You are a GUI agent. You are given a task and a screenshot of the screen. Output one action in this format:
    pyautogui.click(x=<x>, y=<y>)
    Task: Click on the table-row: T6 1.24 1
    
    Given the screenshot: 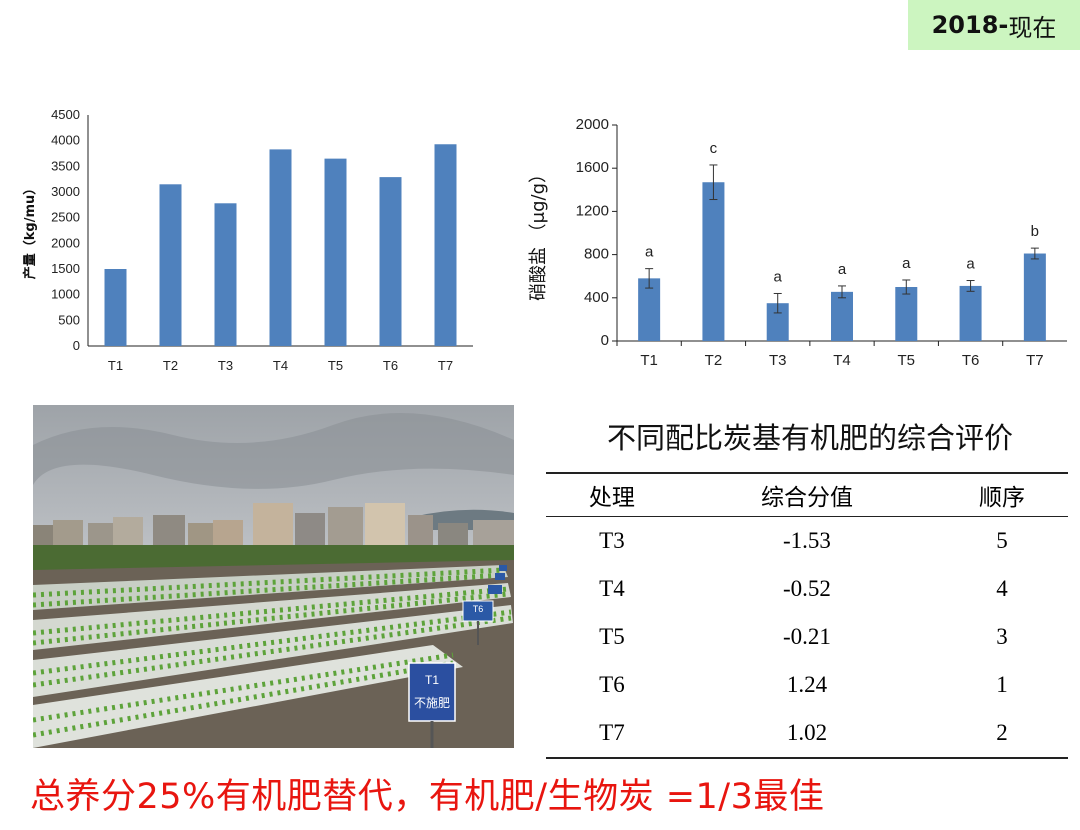 What is the action you would take?
    pyautogui.click(x=807, y=685)
    